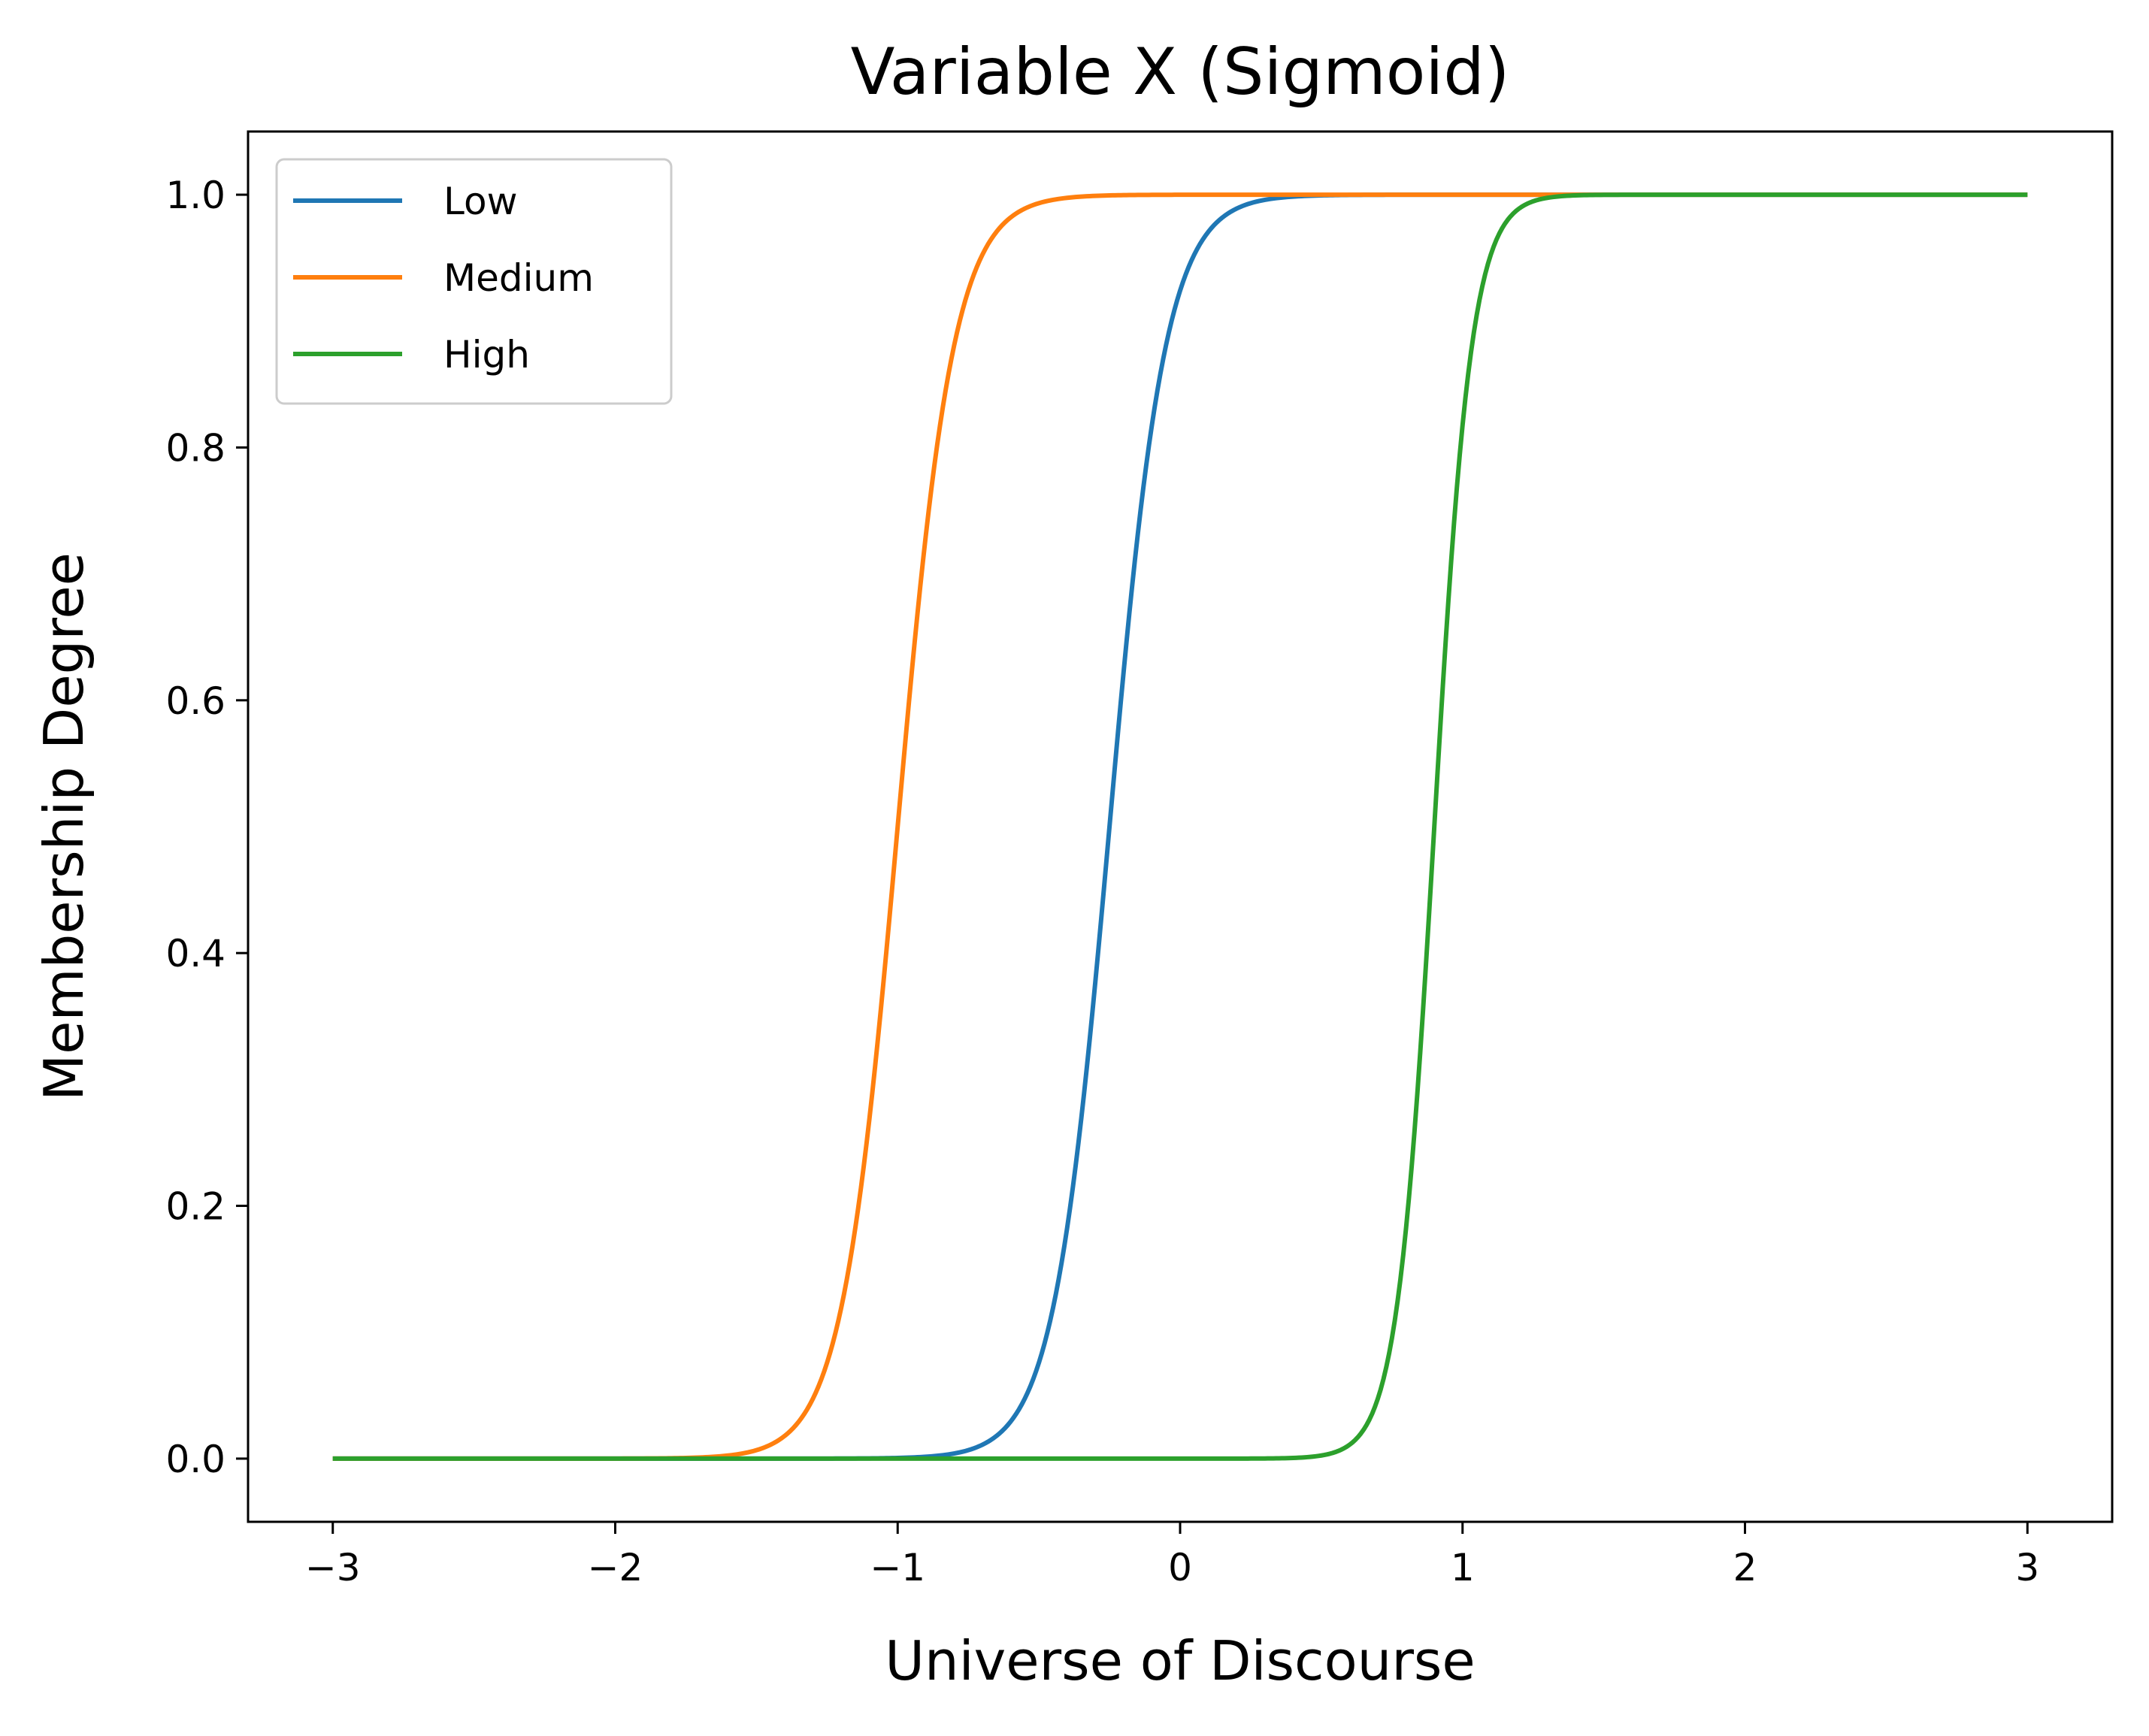 The height and width of the screenshot is (1736, 2149). What do you see at coordinates (480, 201) in the screenshot?
I see `legend-label-low: Low` at bounding box center [480, 201].